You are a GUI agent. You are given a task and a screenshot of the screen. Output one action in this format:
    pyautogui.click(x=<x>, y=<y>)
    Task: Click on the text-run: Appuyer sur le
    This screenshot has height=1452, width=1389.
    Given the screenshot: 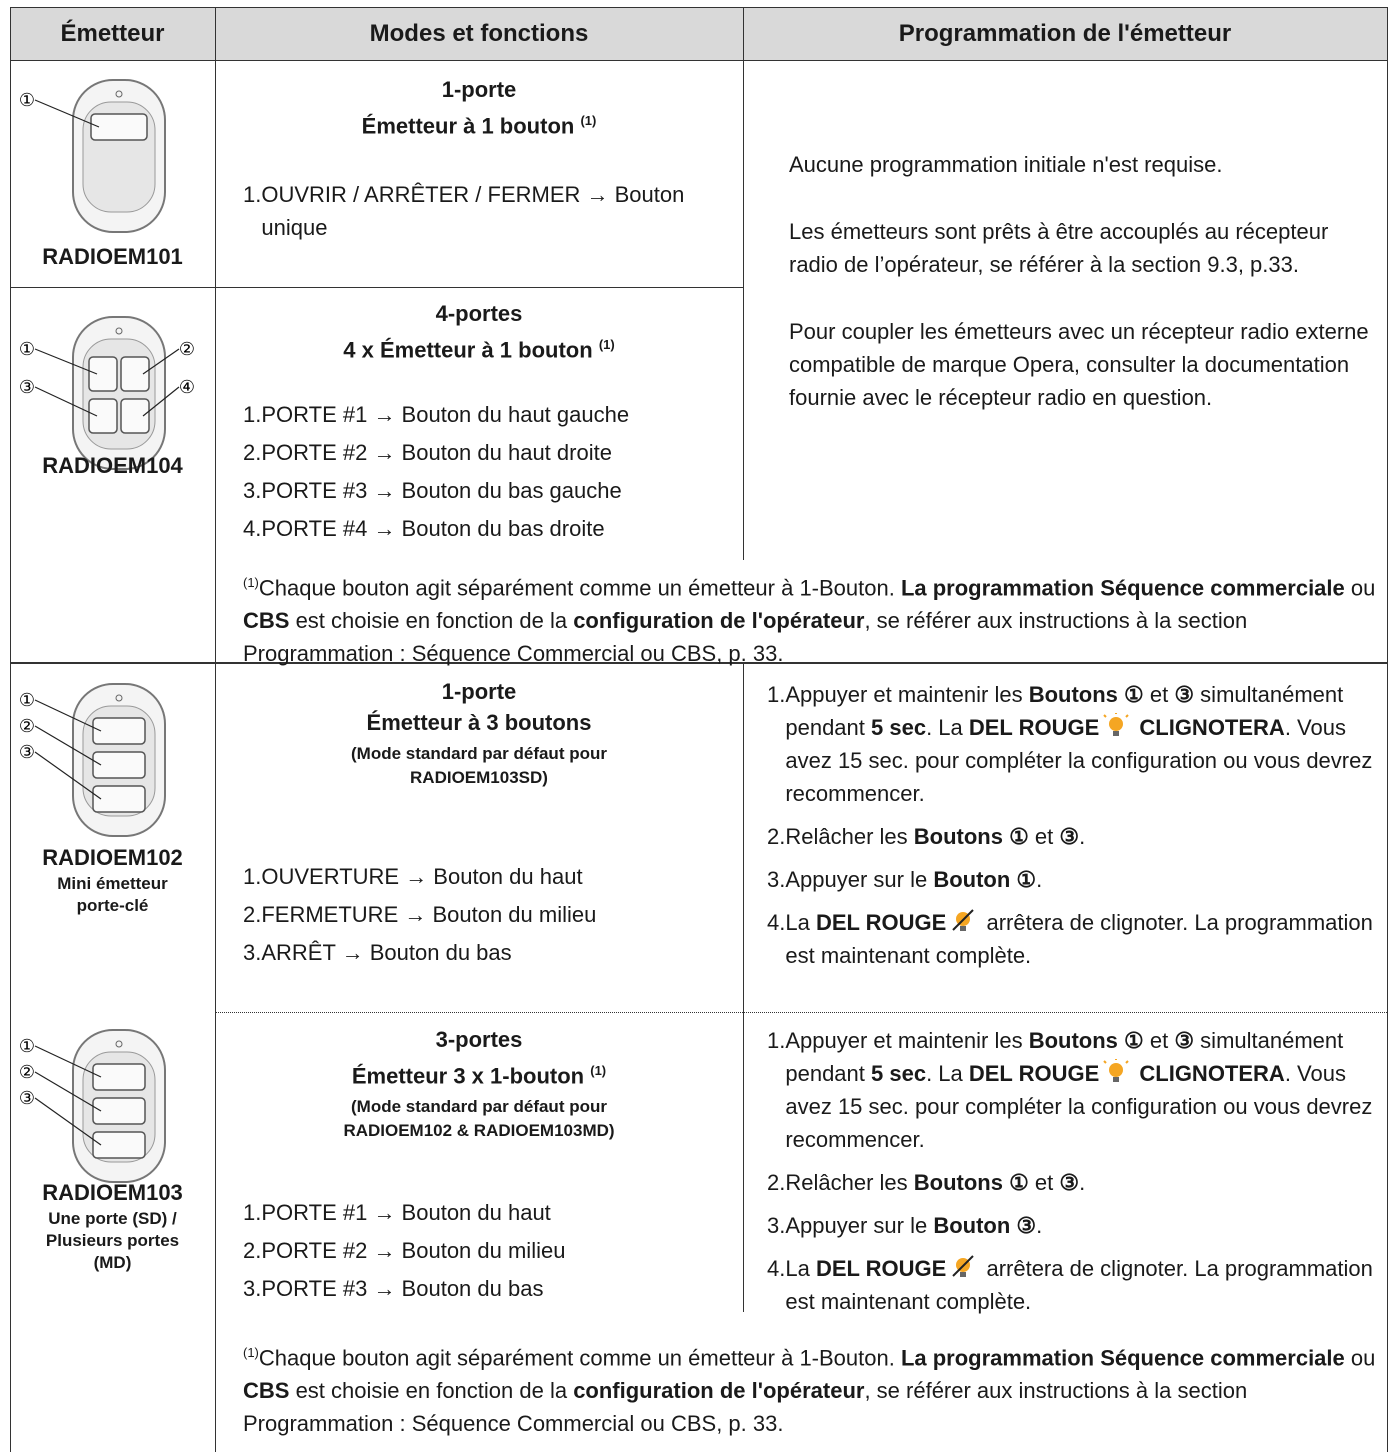 What is the action you would take?
    pyautogui.click(x=859, y=879)
    